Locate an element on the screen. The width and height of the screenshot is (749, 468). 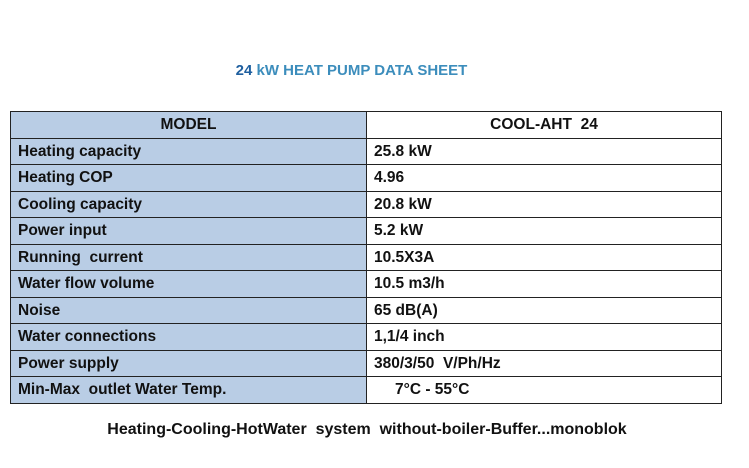
table-row: Cooling capacity 20.8 kW is located at coordinates (366, 204).